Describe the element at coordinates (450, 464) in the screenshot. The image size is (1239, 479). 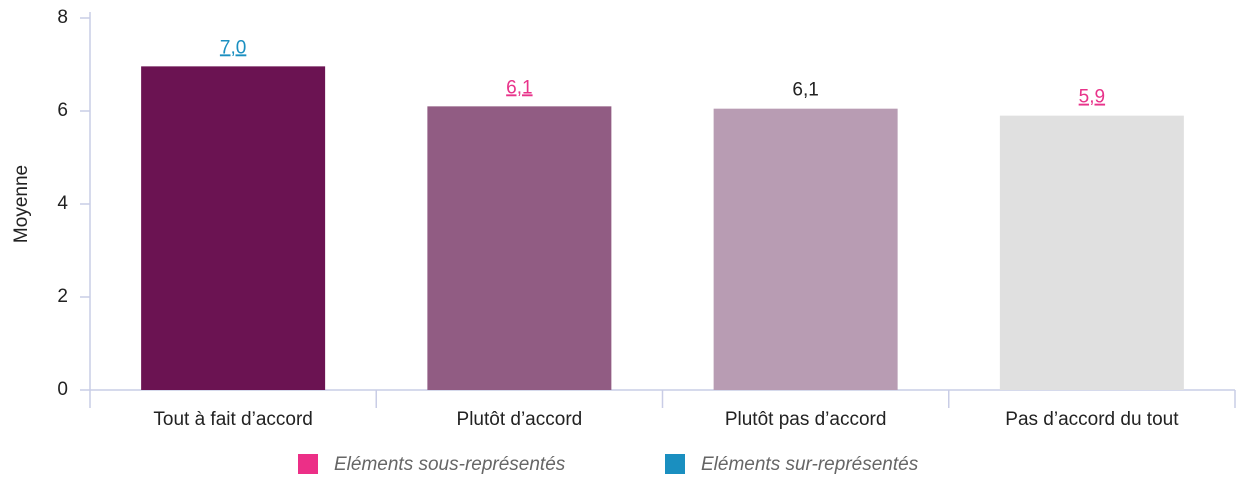
I see `legend-label: Eléments sous-représentés` at that location.